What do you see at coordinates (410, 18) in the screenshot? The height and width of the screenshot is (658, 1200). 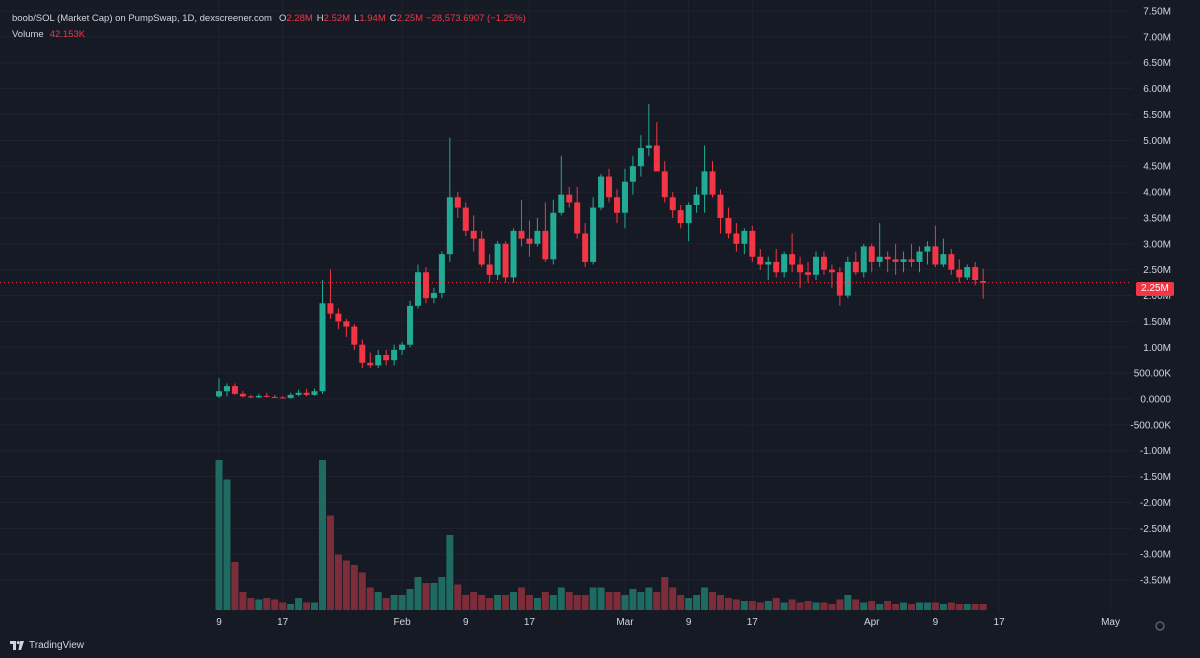 I see `close-value: 2.25M` at bounding box center [410, 18].